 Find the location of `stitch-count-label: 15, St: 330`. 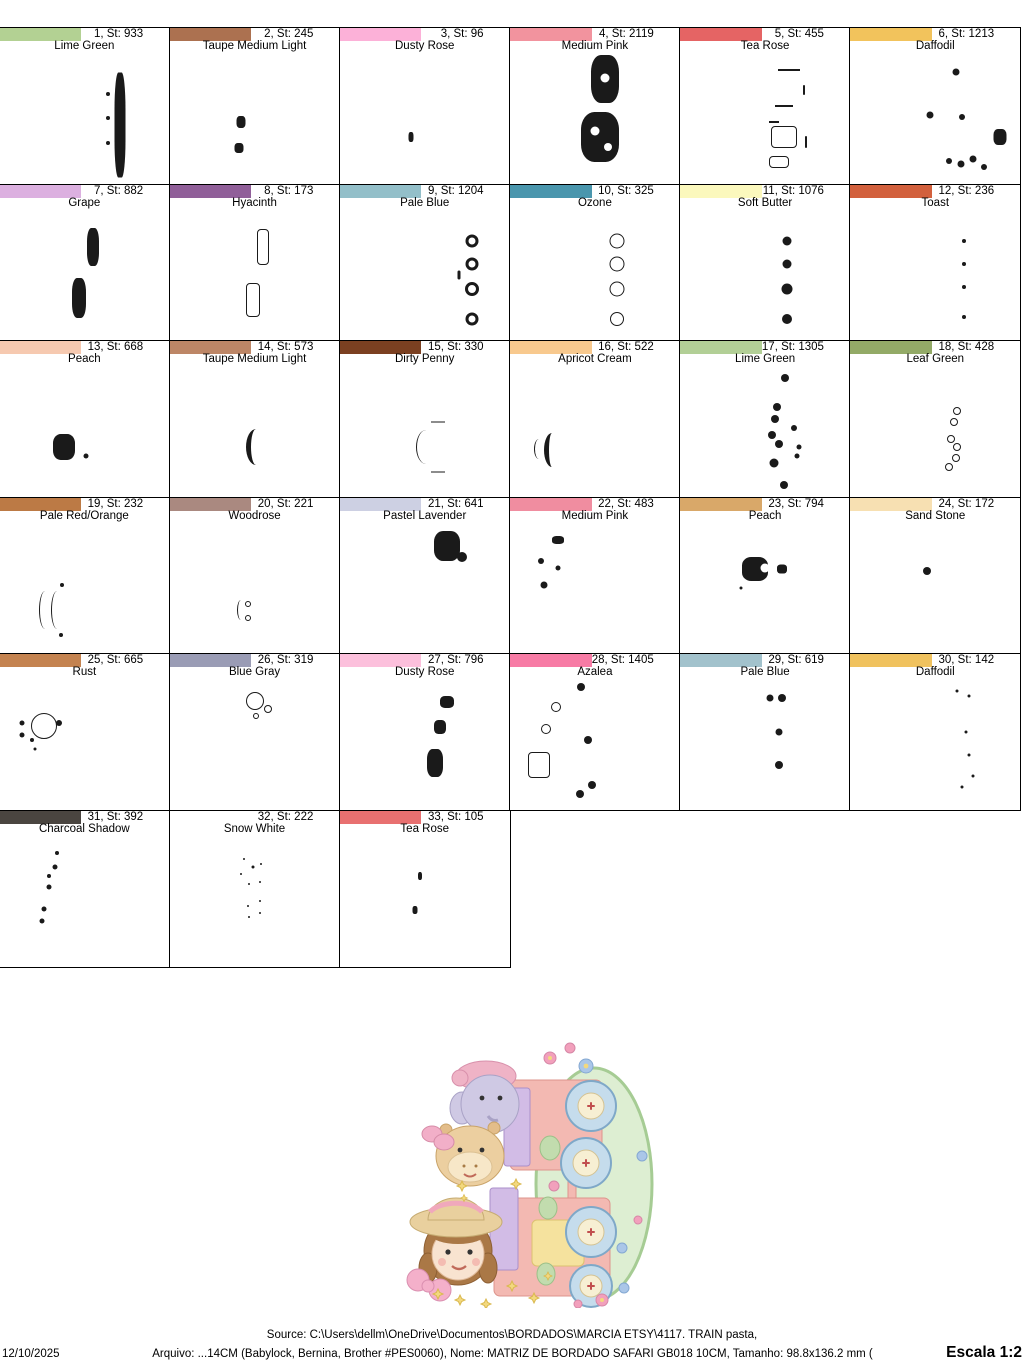

stitch-count-label: 15, St: 330 is located at coordinates (455, 347).